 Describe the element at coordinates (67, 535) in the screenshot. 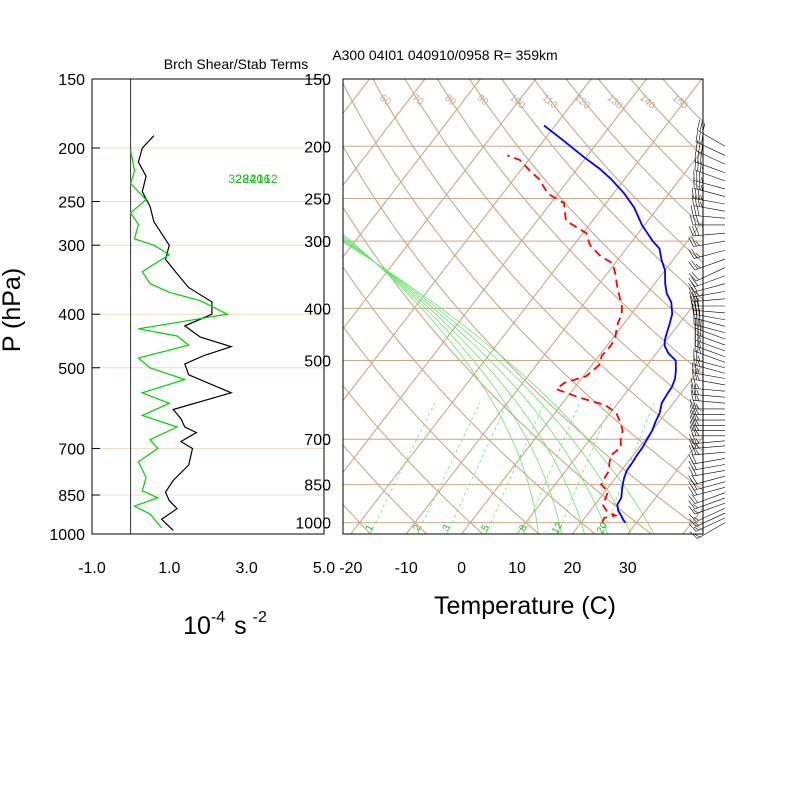

I see `left-y-tick-label: 1000` at that location.